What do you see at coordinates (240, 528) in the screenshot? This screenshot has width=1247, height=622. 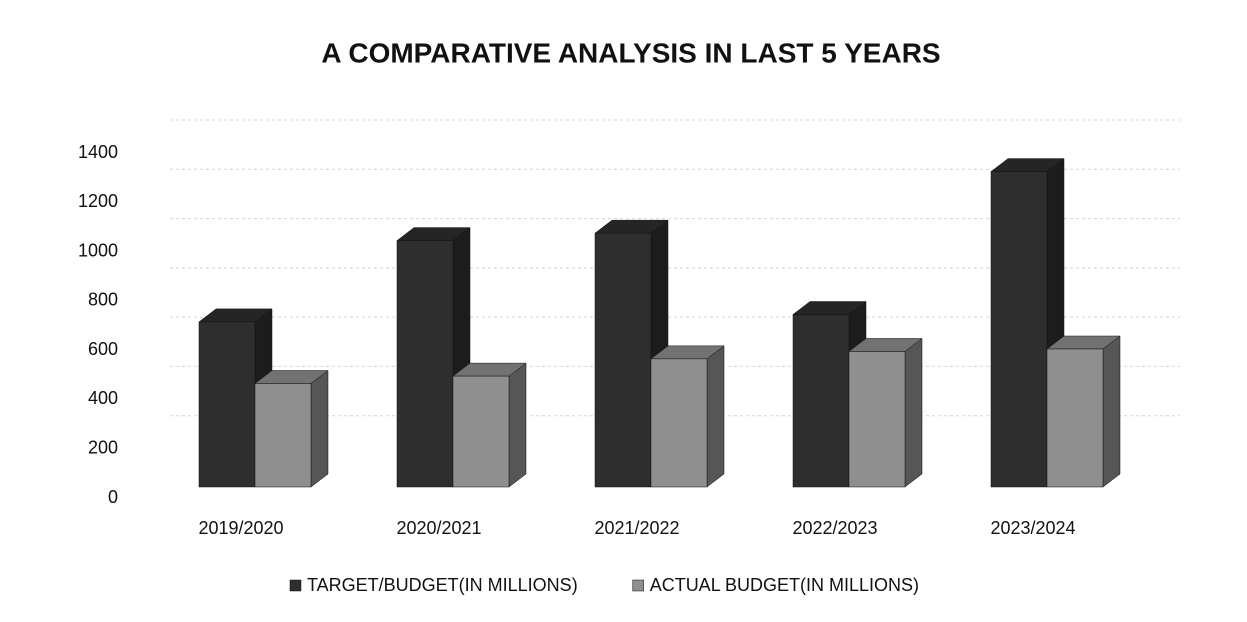 I see `x-tick-label: 2019/2020` at bounding box center [240, 528].